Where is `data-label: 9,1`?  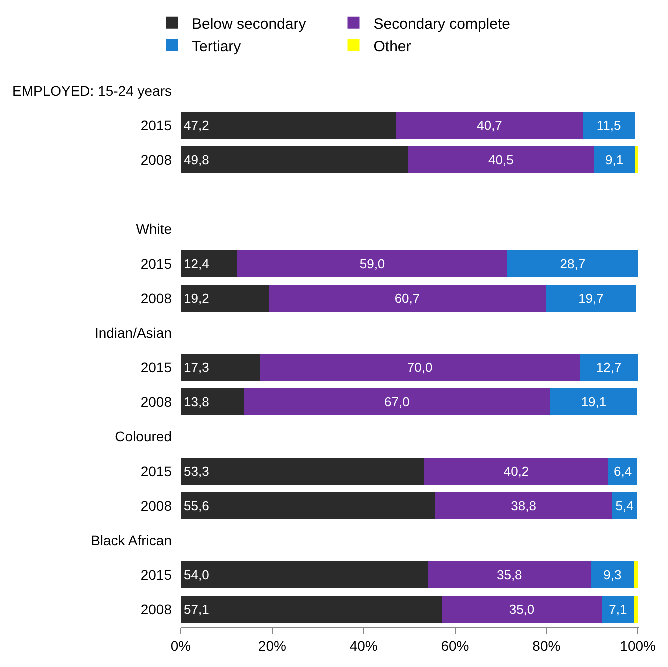
data-label: 9,1 is located at coordinates (615, 160).